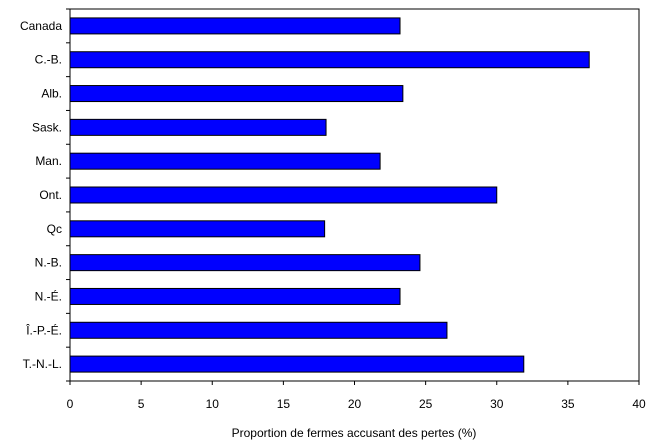 The width and height of the screenshot is (656, 441). Describe the element at coordinates (355, 404) in the screenshot. I see `x-tick-label-4: 20` at that location.